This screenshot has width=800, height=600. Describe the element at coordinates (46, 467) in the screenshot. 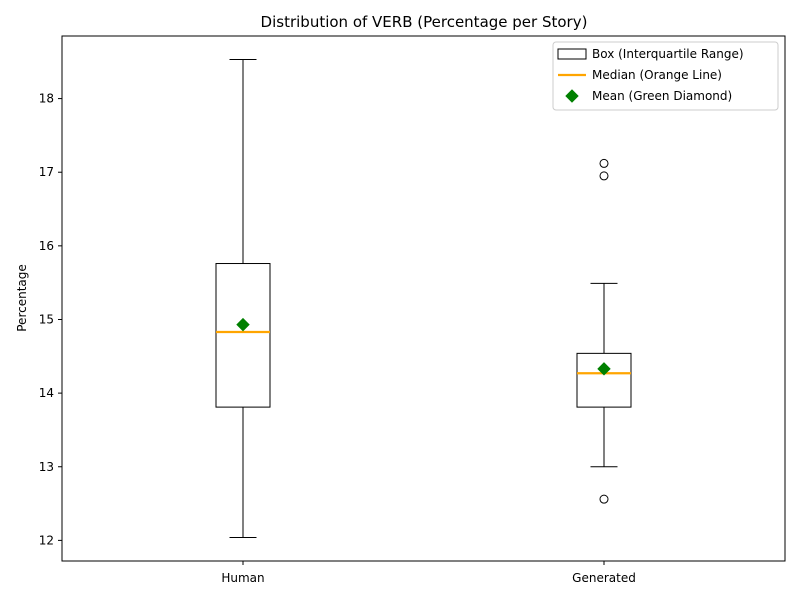

I see `y-tick-label: 13` at that location.